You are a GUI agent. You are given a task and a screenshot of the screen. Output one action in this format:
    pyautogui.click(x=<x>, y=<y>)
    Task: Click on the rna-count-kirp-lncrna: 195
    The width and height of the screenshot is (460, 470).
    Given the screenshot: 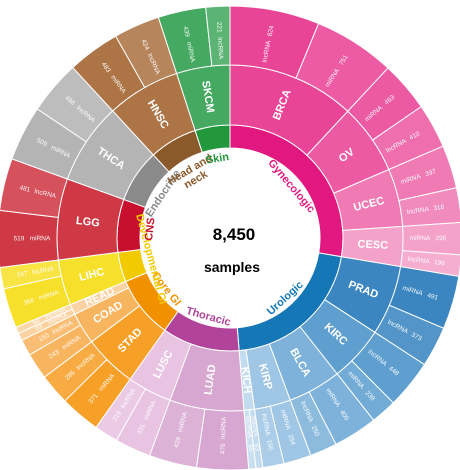 What is the action you would take?
    pyautogui.click(x=269, y=445)
    